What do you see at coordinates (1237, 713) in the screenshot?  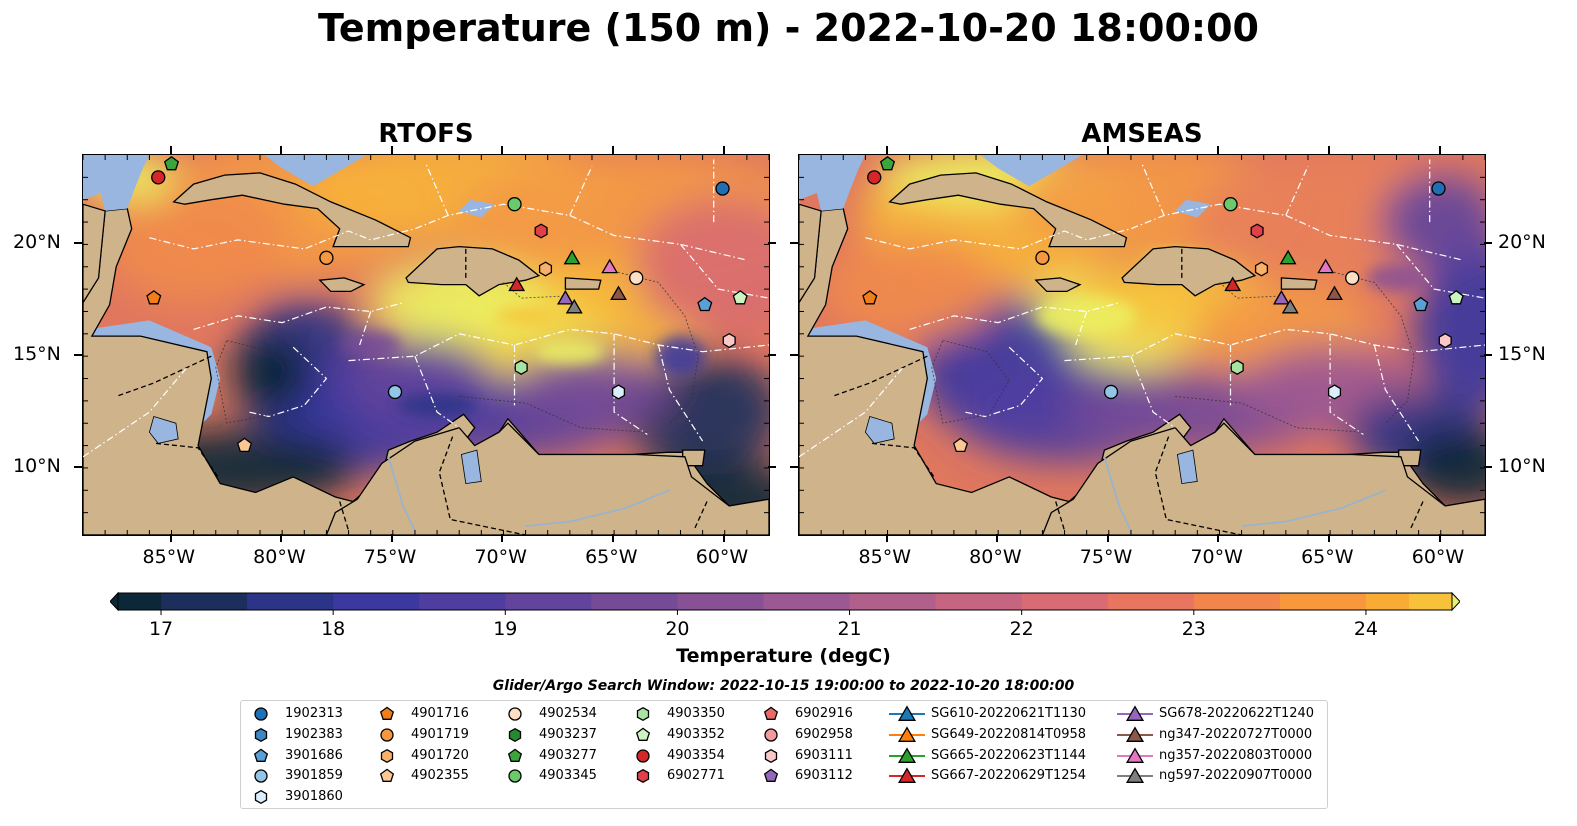 I see `legend-entry-label: SG678-20220622T1240` at bounding box center [1237, 713].